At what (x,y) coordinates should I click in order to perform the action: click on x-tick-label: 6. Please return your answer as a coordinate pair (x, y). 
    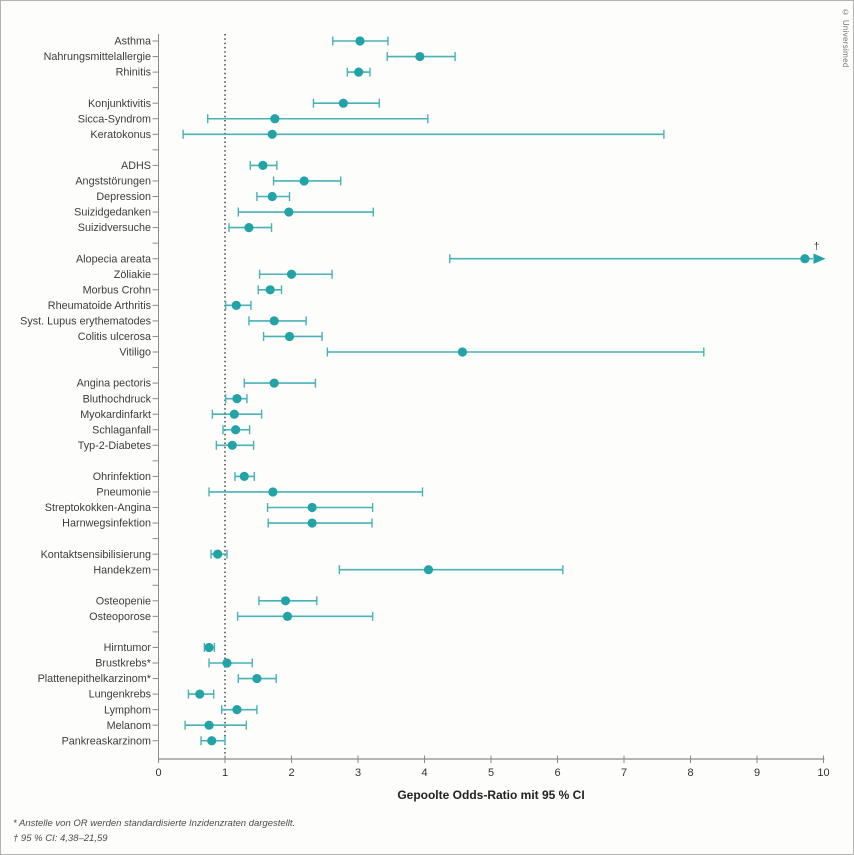
    Looking at the image, I should click on (557, 773).